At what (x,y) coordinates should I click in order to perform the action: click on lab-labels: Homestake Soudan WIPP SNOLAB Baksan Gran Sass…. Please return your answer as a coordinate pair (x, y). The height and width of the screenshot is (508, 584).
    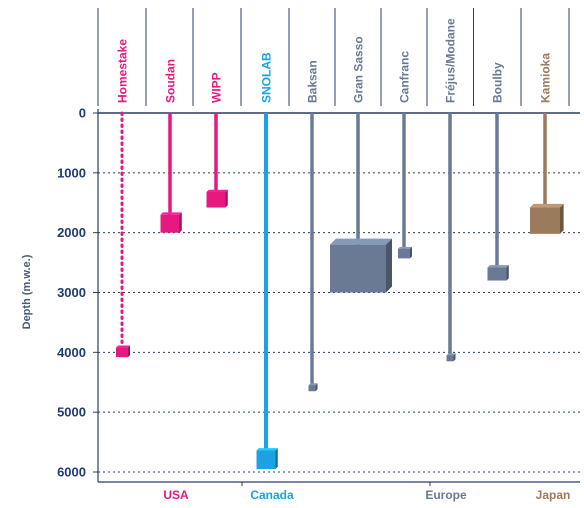
    Looking at the image, I should click on (334, 60).